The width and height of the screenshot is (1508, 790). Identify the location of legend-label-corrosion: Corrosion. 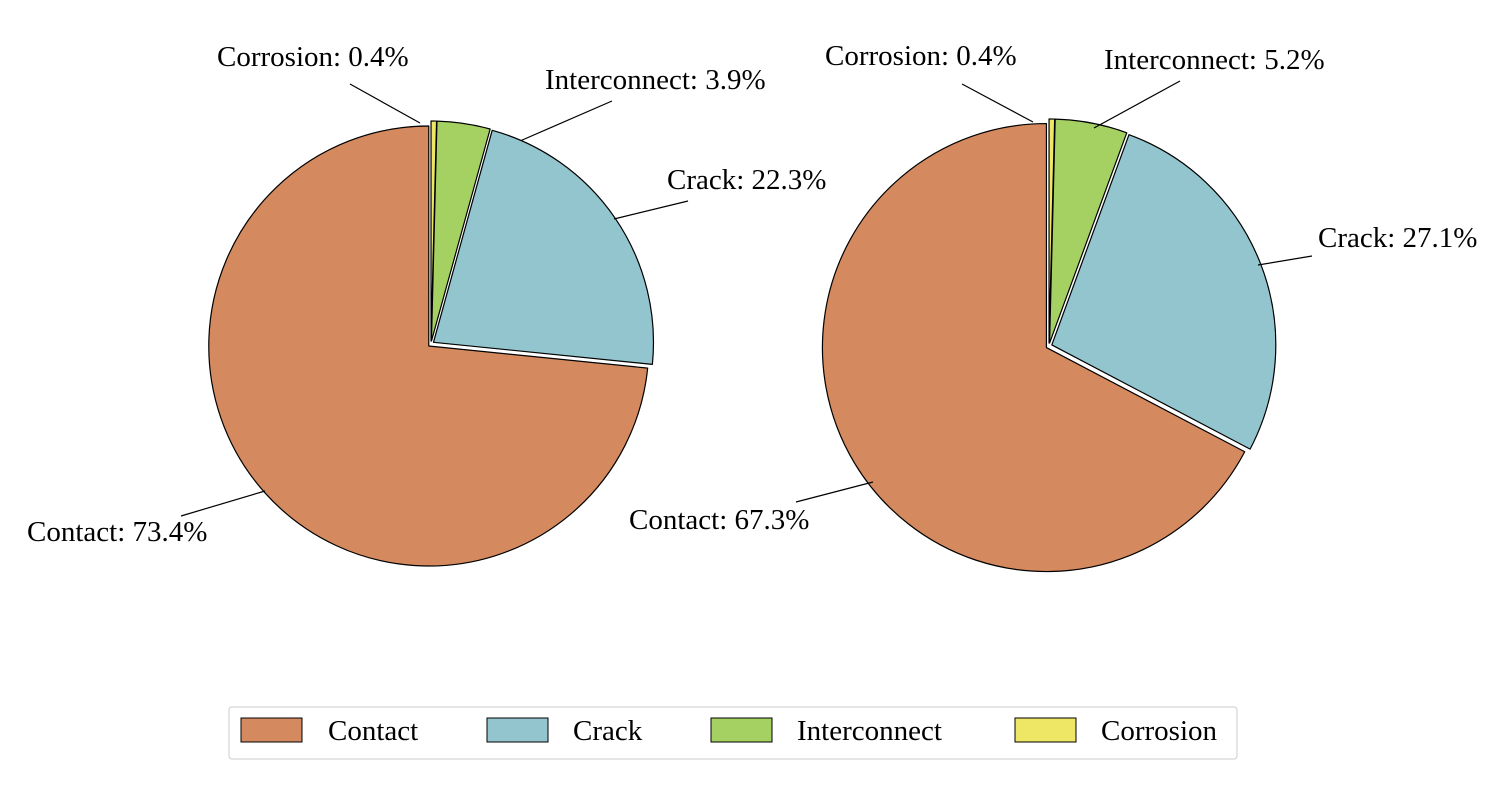
(1159, 731).